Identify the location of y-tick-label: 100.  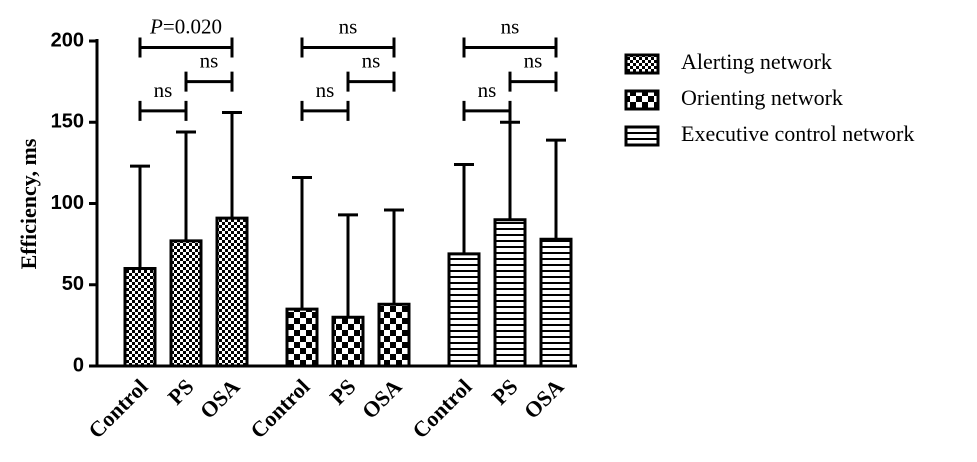
(67, 203).